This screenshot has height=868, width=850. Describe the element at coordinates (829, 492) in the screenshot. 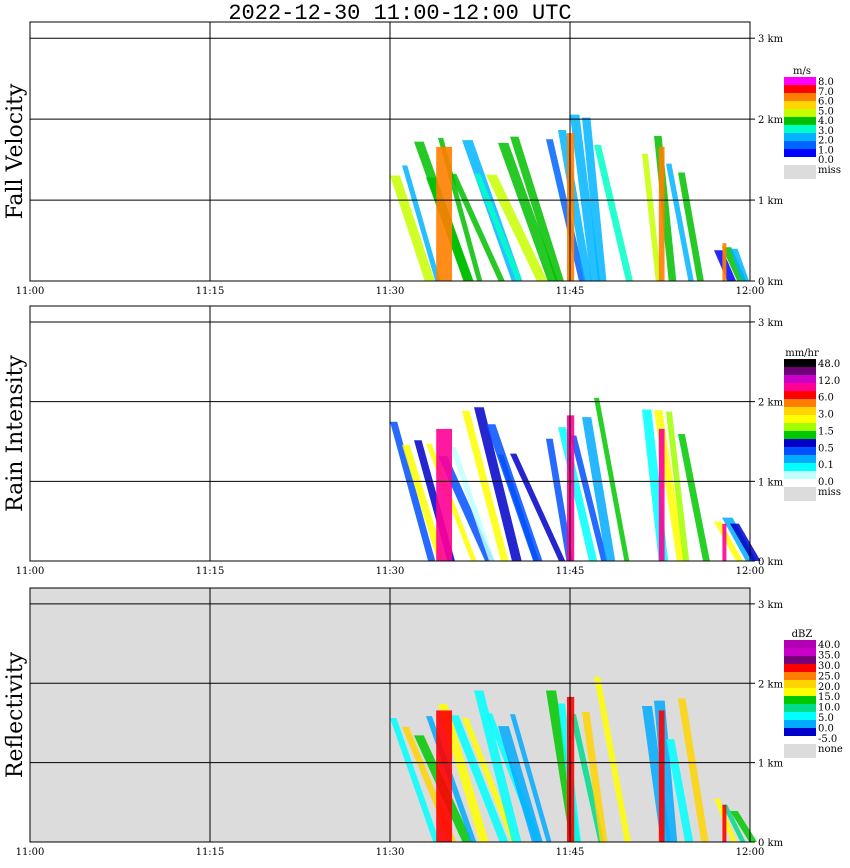

I see `colorbar-missing-label: miss` at that location.